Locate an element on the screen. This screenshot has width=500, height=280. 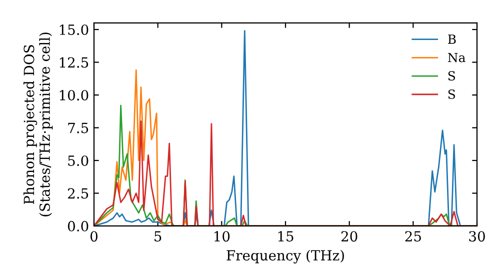
x-tick-label: 15 is located at coordinates (286, 236).